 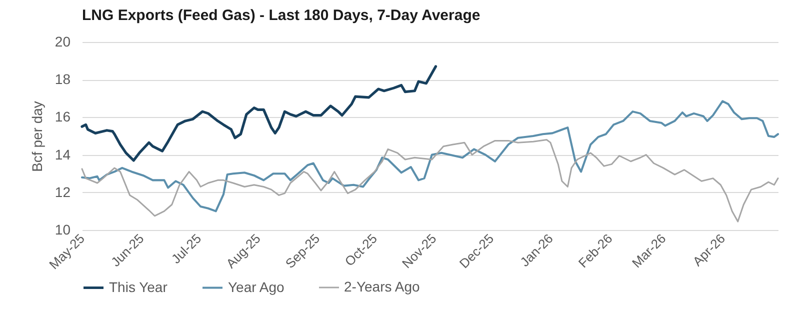 I want to click on y-tick-label: 18, so click(x=62, y=79).